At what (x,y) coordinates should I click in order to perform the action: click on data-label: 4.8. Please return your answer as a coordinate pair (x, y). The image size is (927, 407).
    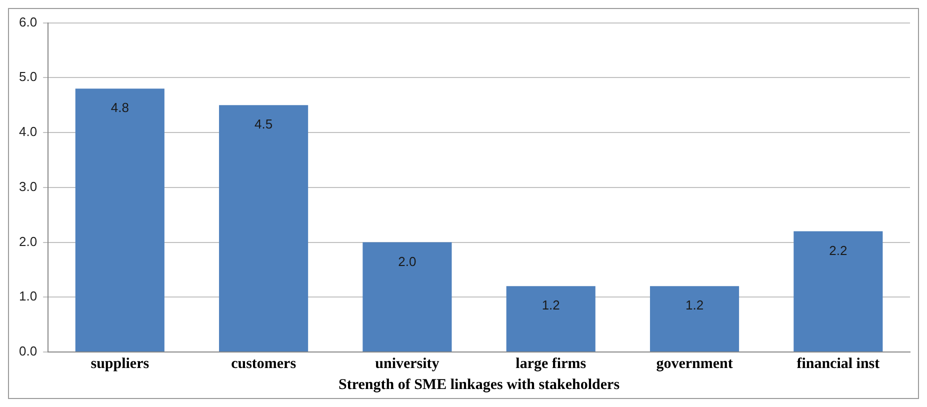
    Looking at the image, I should click on (119, 108).